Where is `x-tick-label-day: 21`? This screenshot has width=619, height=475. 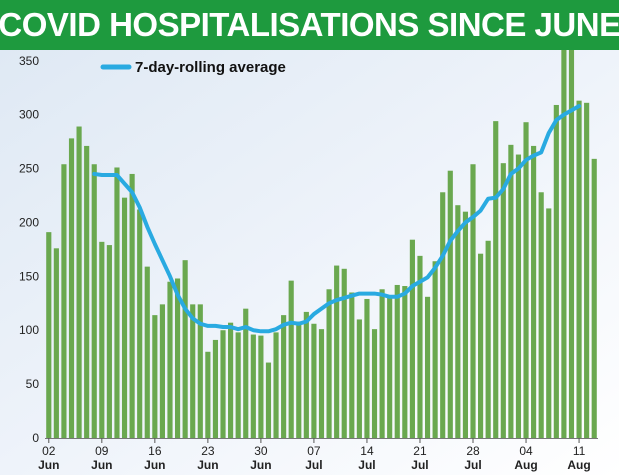
x-tick-label-day: 21 is located at coordinates (420, 451).